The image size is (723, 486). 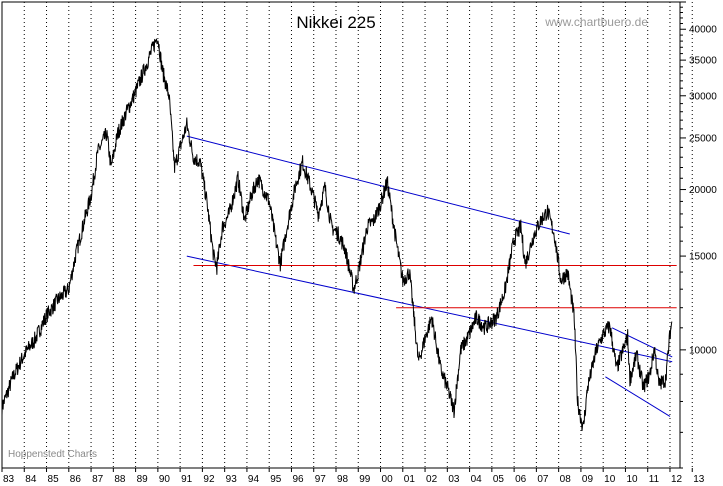 I want to click on x-tick-label: 12, so click(x=677, y=479).